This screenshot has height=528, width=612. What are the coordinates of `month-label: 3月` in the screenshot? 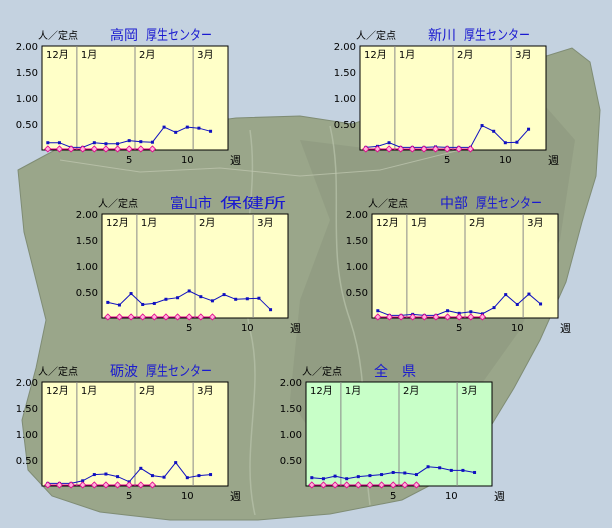 It's located at (205, 391).